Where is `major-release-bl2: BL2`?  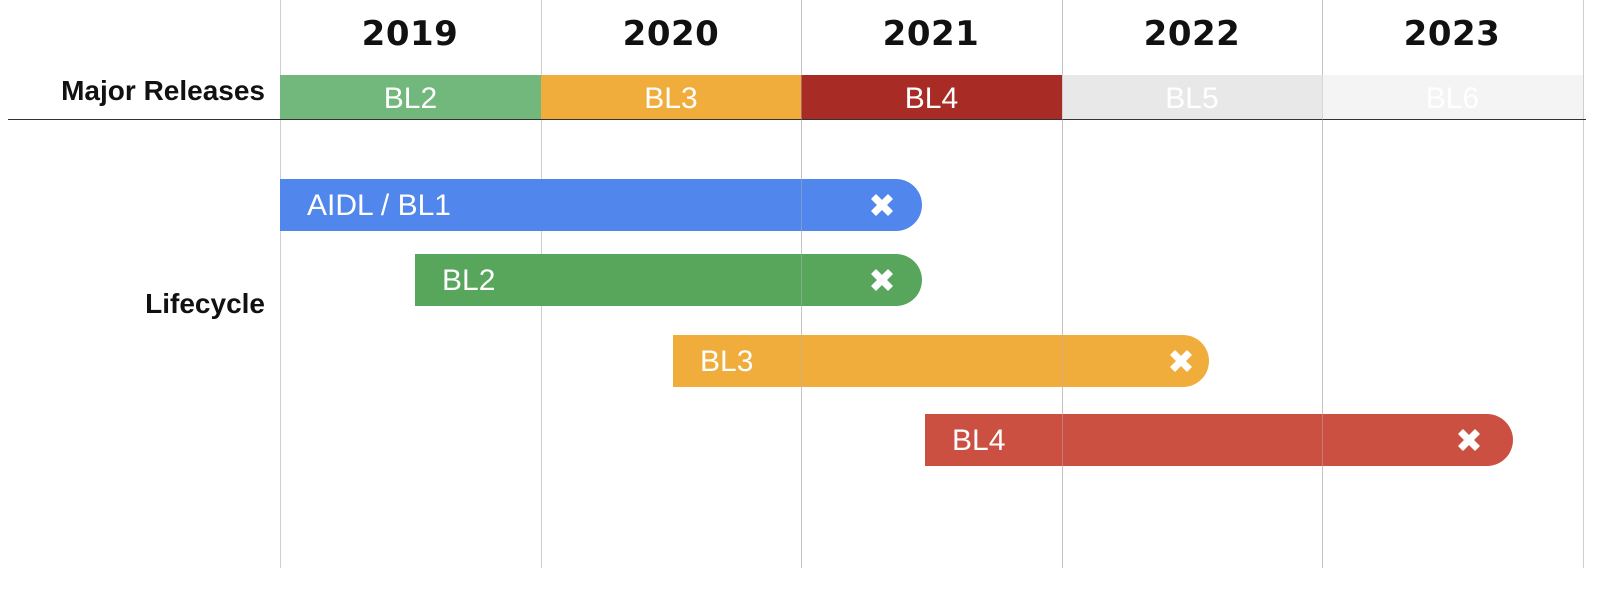 major-release-bl2: BL2 is located at coordinates (410, 97).